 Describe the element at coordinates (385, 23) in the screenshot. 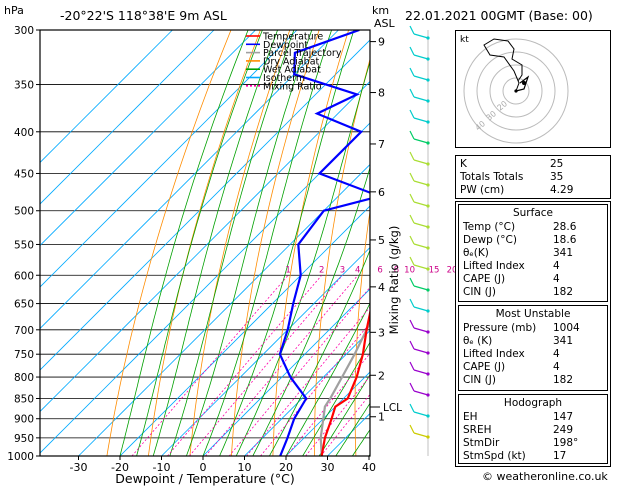

I see `asl-unit-label: ASL` at that location.